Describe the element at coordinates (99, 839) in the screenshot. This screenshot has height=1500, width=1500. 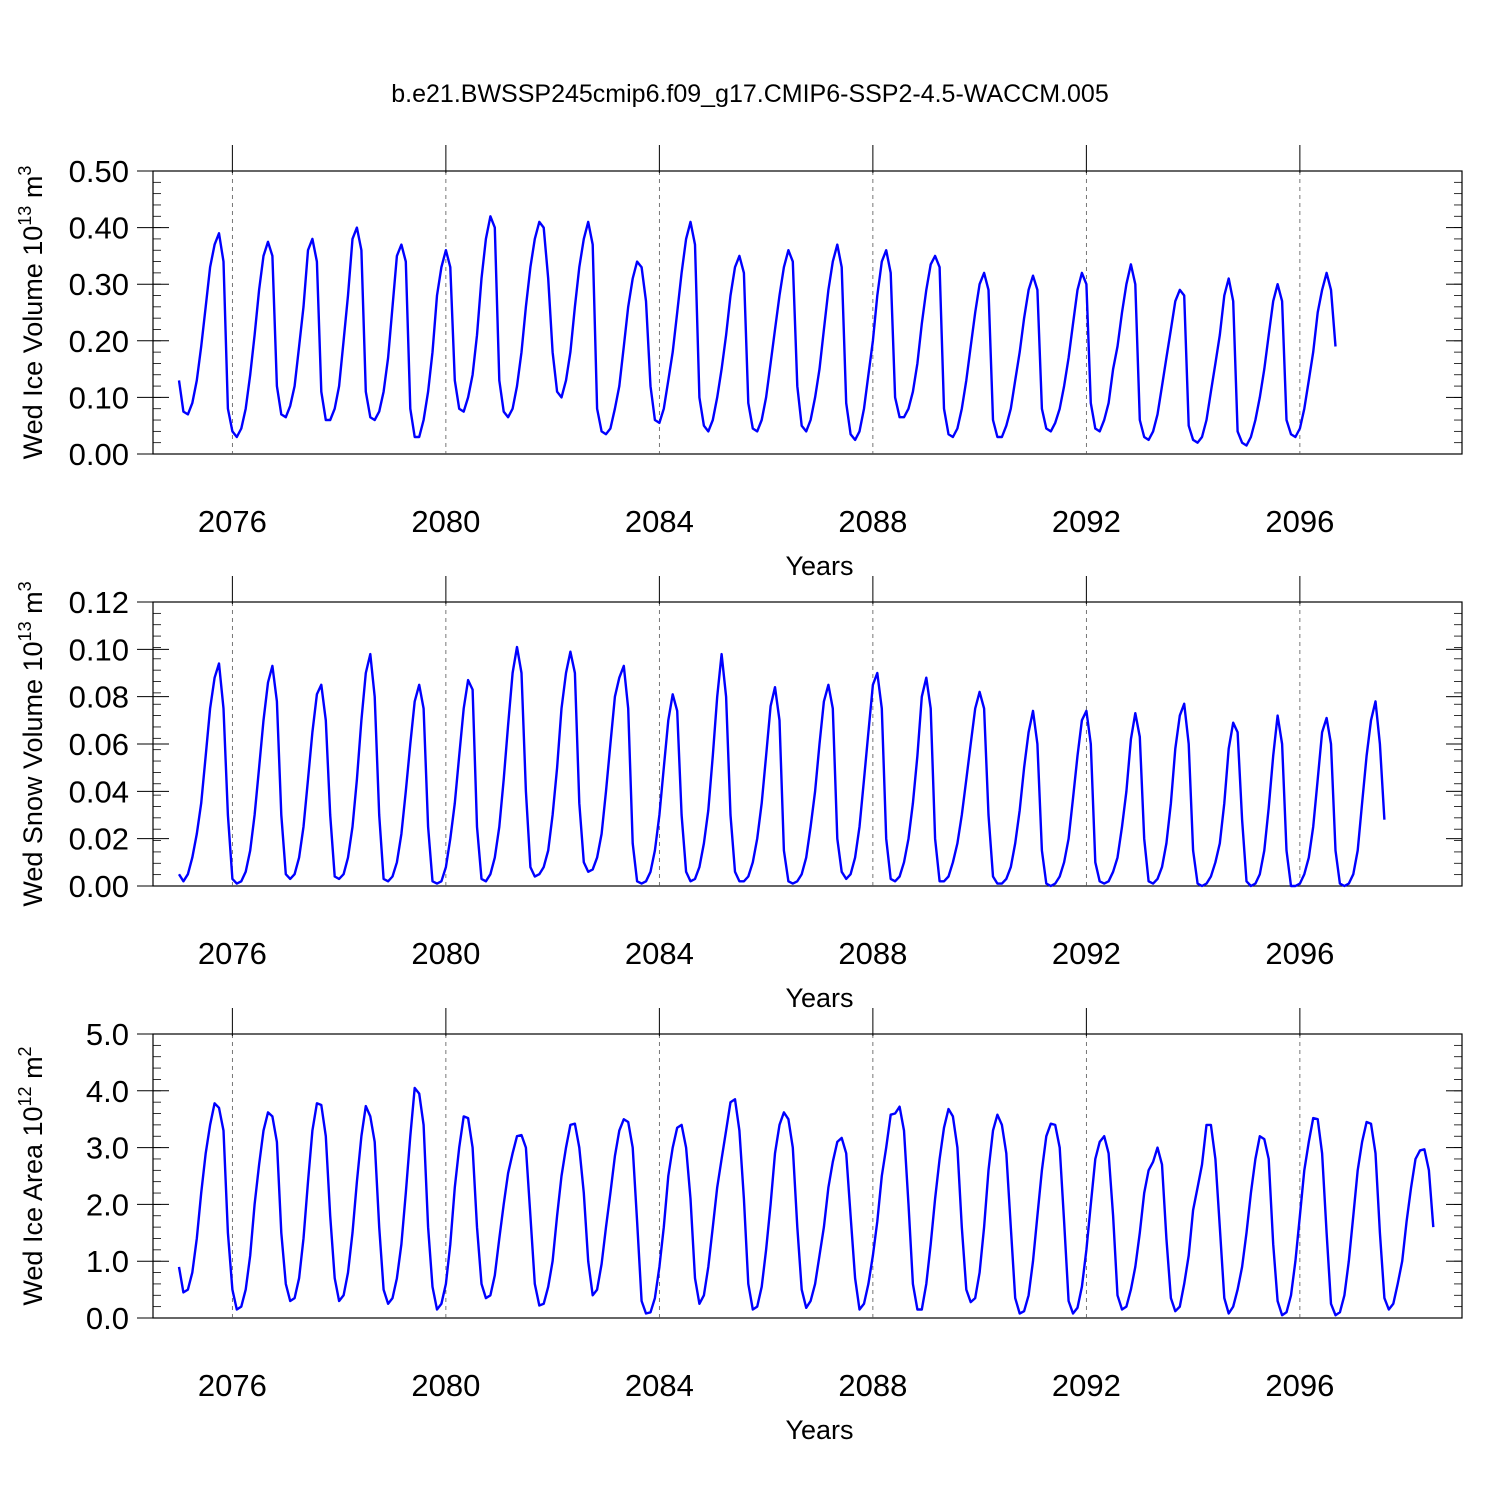
I see `y-tick-label: 0.02` at that location.